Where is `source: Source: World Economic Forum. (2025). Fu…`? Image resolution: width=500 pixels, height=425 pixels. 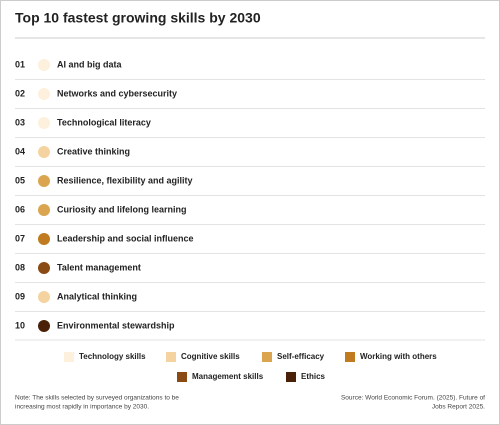 source: Source: World Economic Forum. (2025). Fu… is located at coordinates (413, 398).